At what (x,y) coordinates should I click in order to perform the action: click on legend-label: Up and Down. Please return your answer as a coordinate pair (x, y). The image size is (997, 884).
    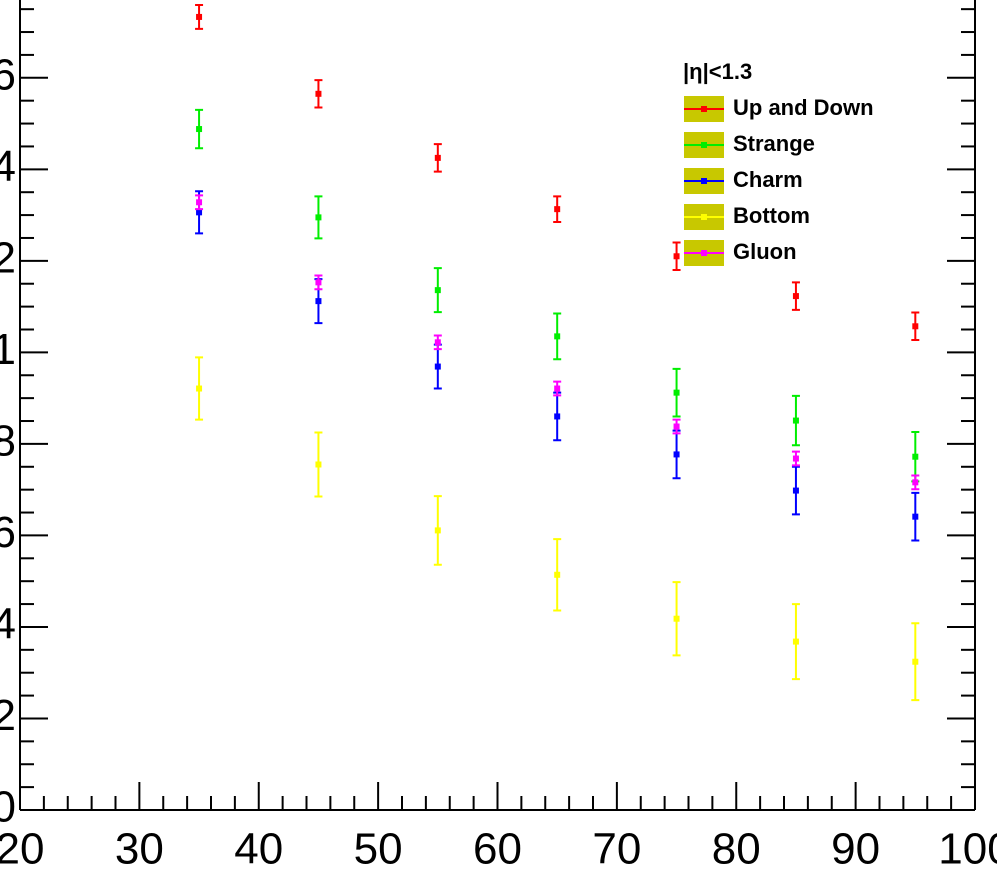
    Looking at the image, I should click on (803, 107).